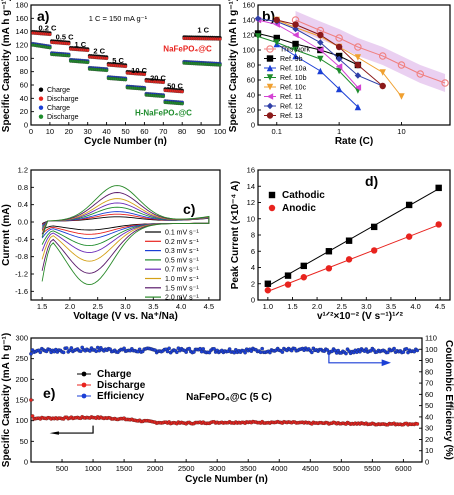 This screenshot has width=454, height=495. Describe the element at coordinates (217, 468) in the screenshot. I see `panel-e-x-tick-label: 3000` at that location.